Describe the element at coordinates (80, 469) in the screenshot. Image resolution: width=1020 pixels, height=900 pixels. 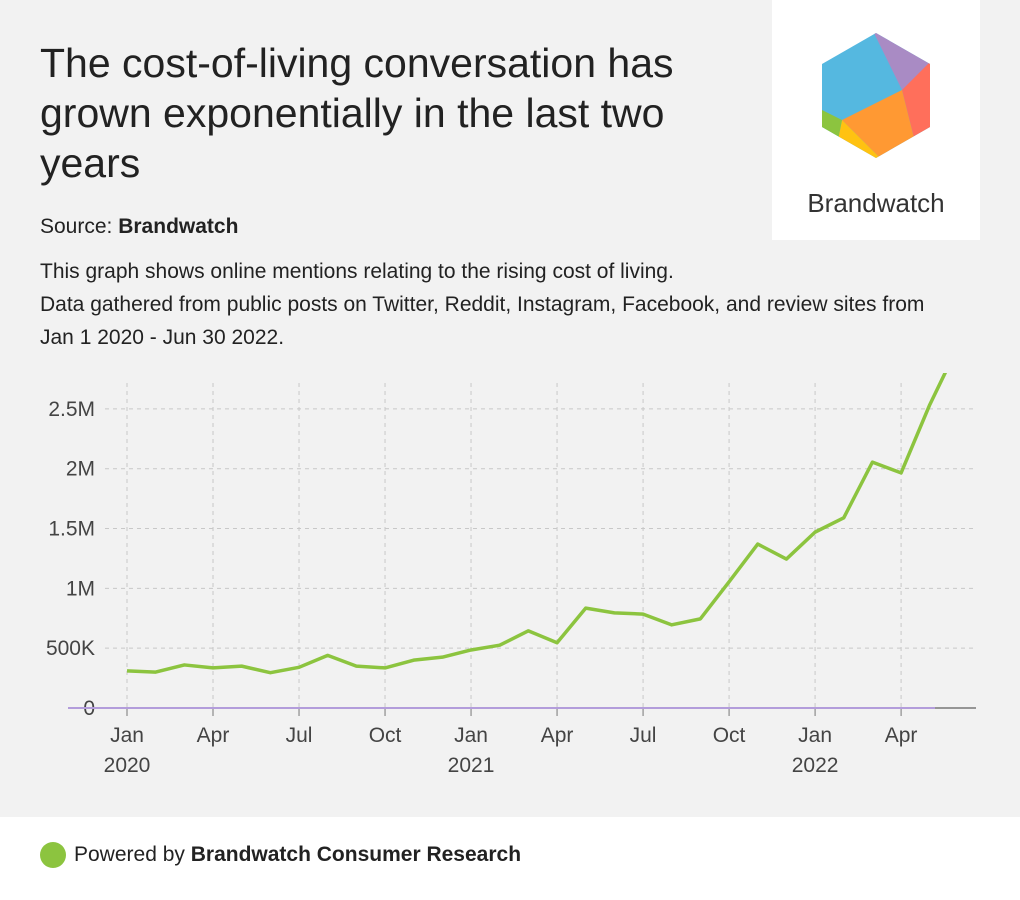
I see `y-tick-label: 2M` at that location.